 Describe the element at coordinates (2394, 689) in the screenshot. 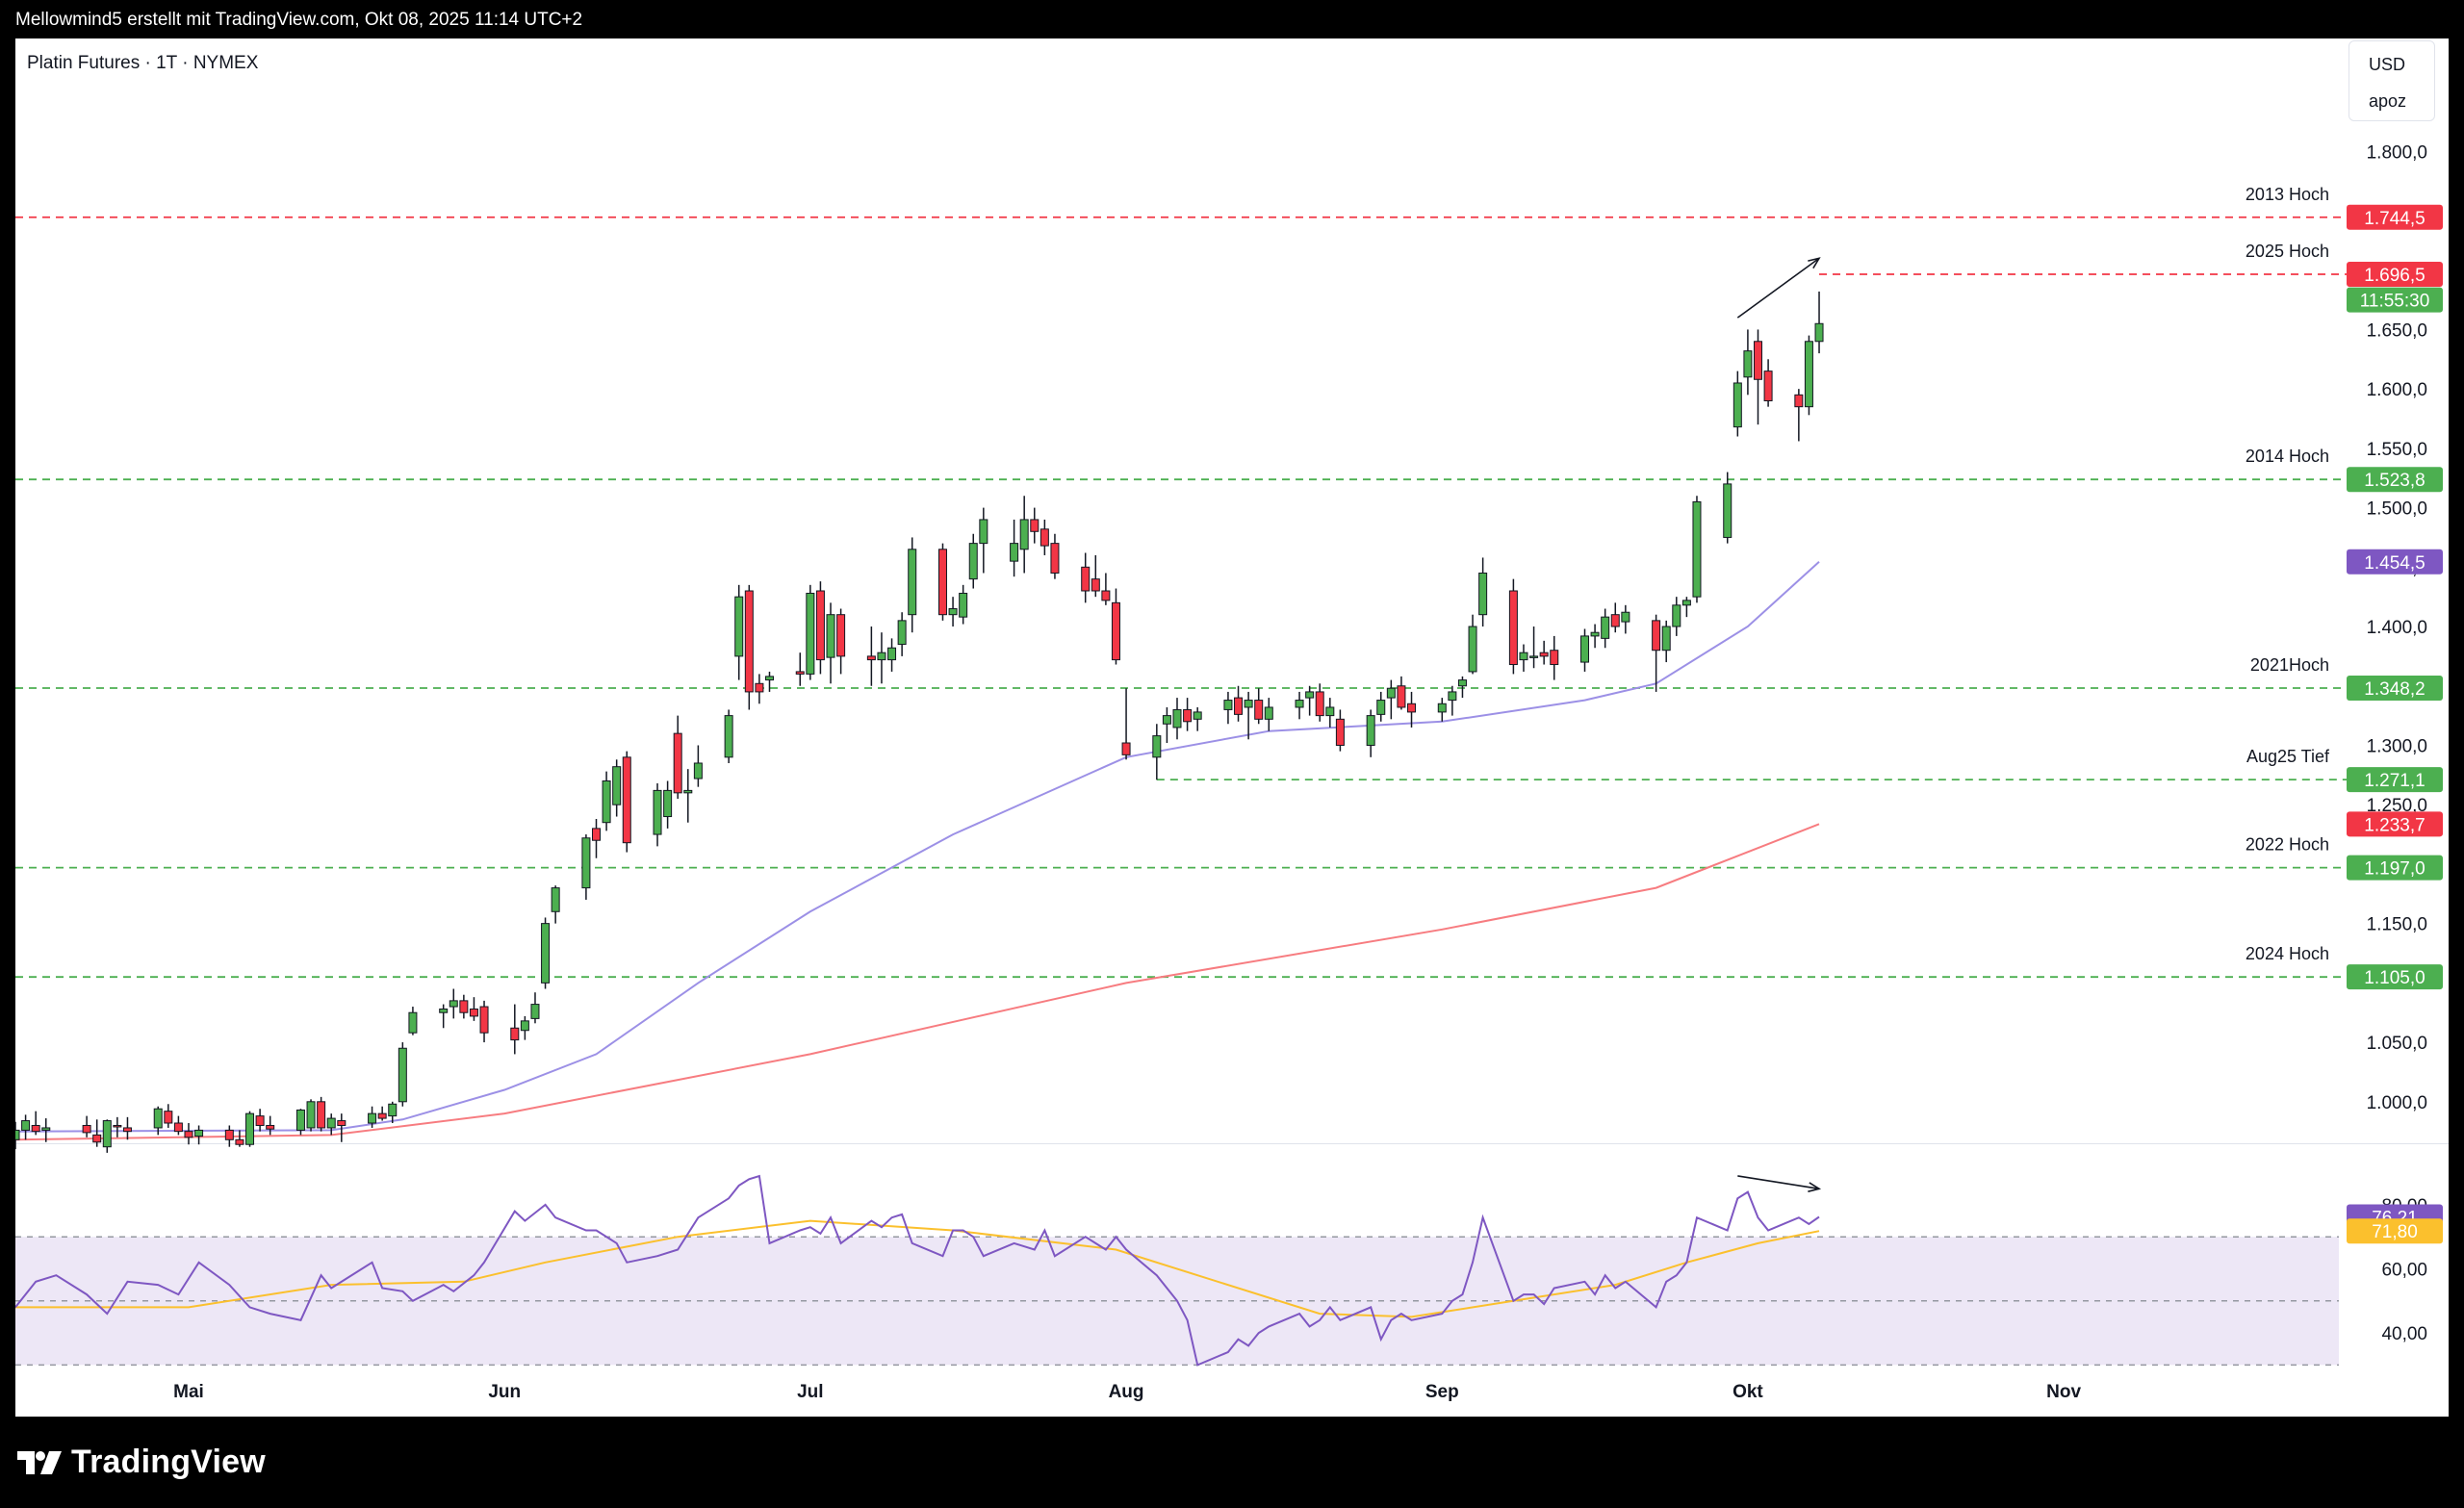

I see `level-badge: 1.348,2` at that location.